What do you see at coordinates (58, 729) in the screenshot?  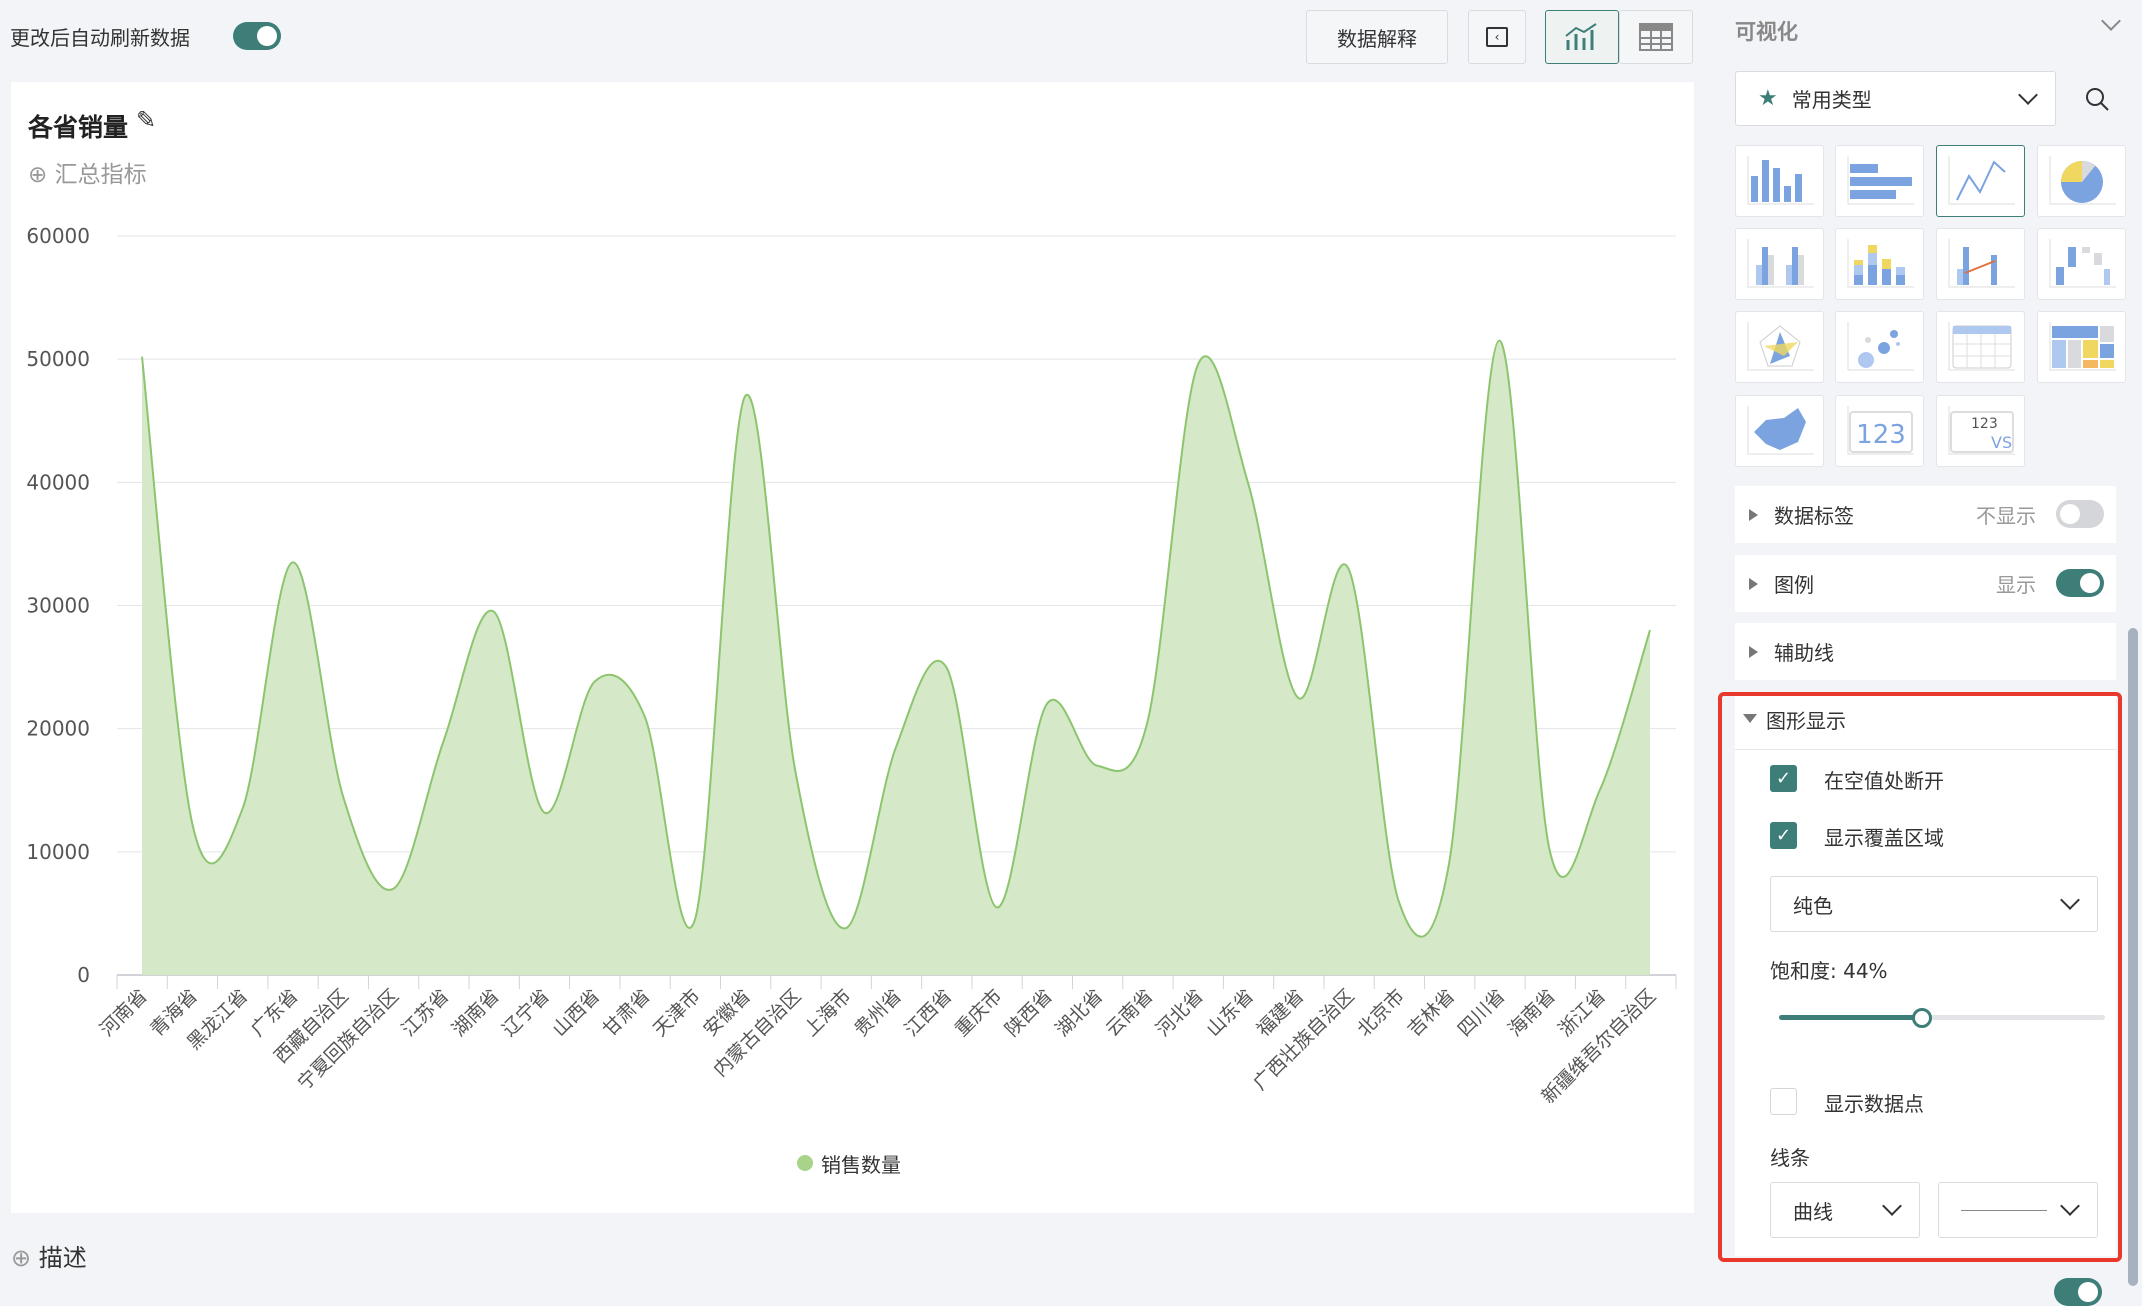 I see `y-tick-label: 20000` at bounding box center [58, 729].